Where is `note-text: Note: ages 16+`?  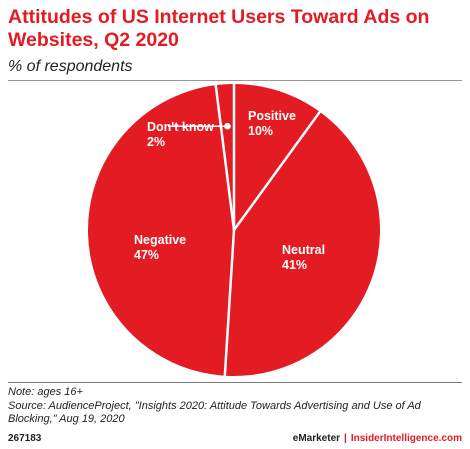
note-text: Note: ages 16+ is located at coordinates (45, 392).